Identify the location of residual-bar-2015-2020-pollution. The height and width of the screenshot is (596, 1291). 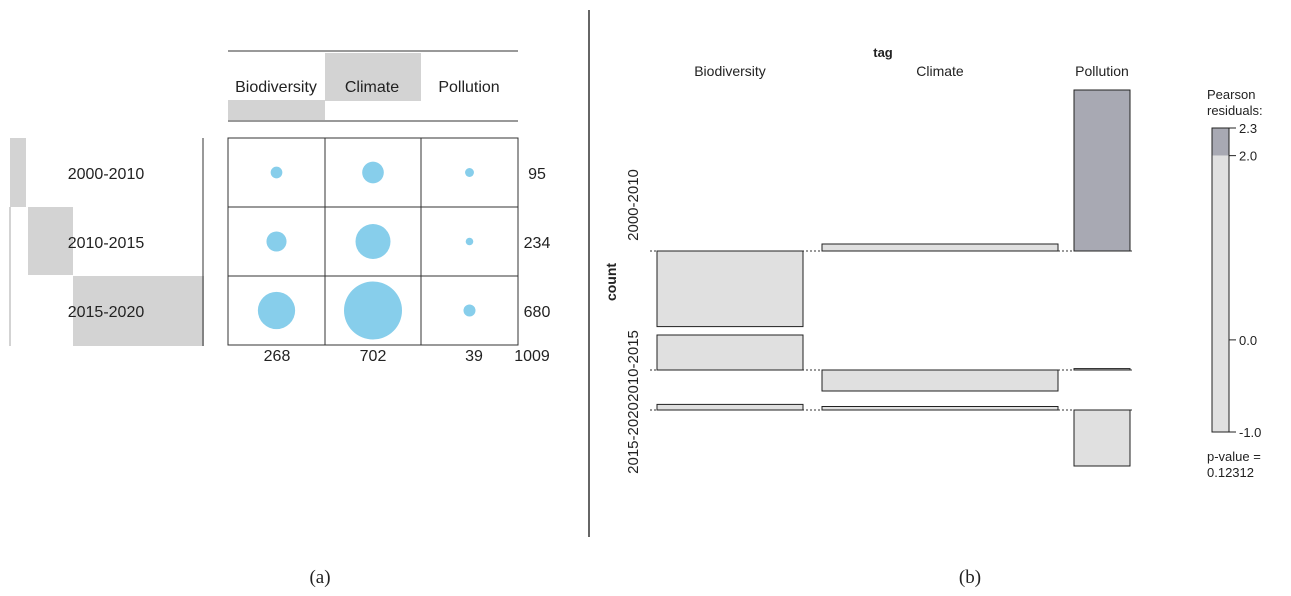
(1102, 438).